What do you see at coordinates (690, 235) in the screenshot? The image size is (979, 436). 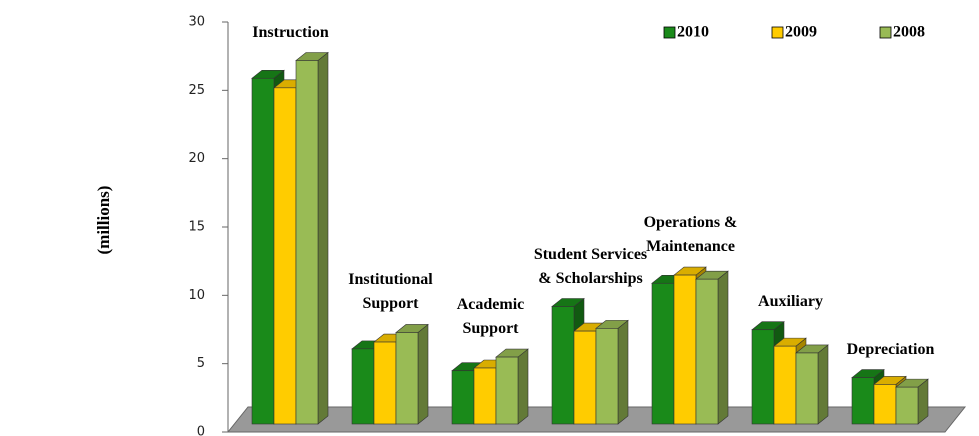 I see `category-label: Operations & Maintenance` at bounding box center [690, 235].